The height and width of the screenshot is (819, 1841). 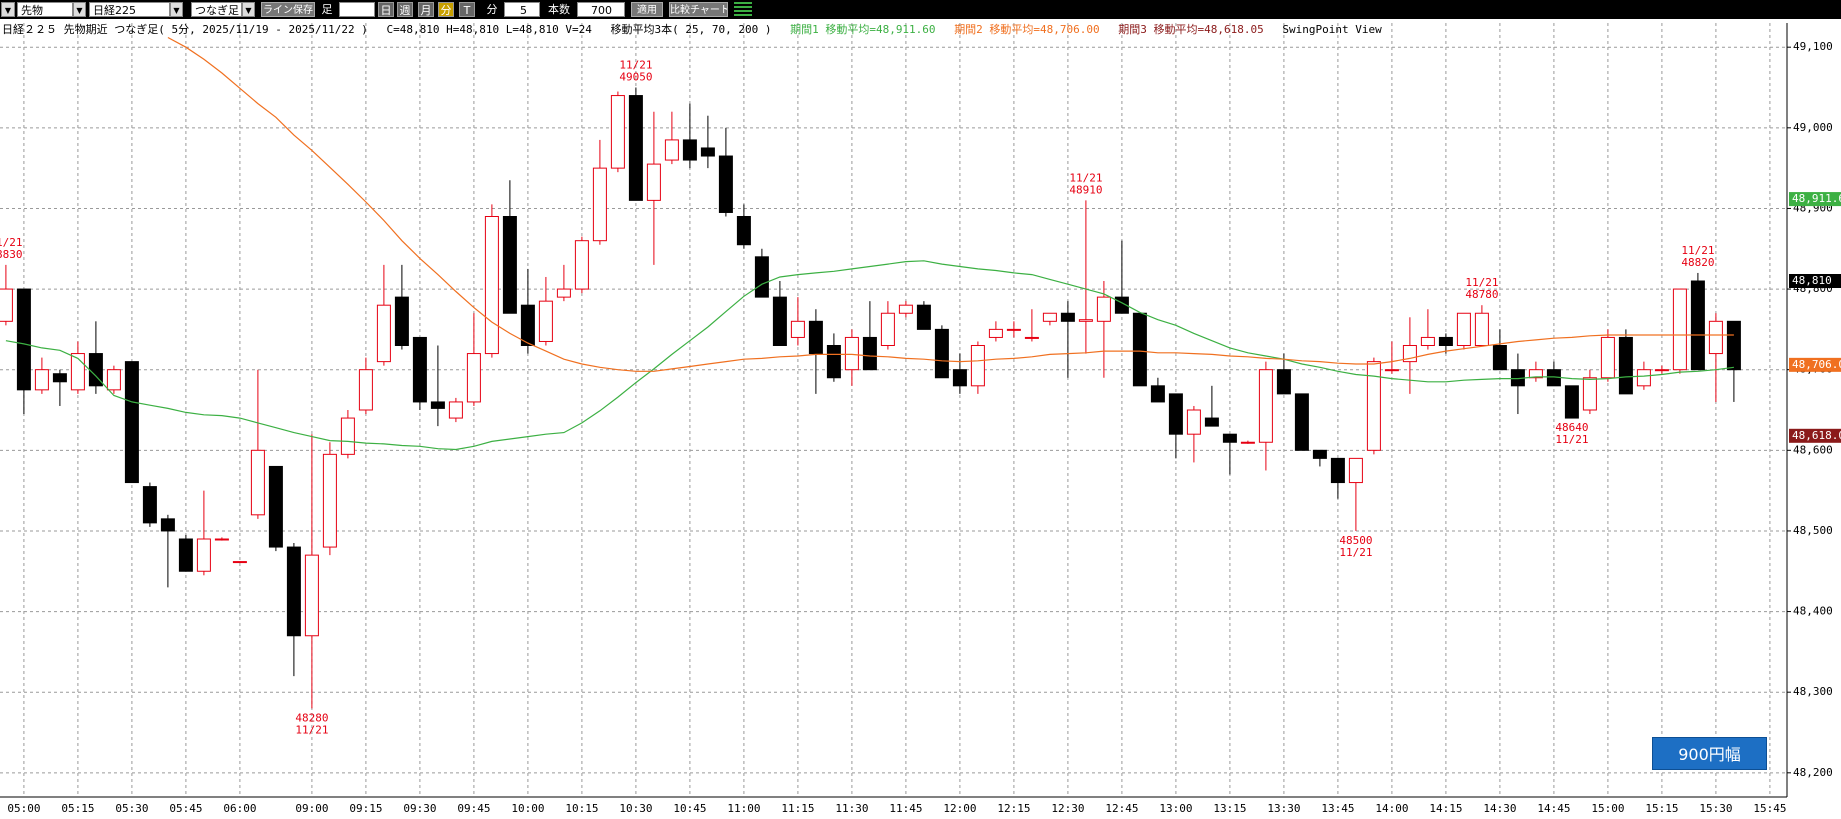 I want to click on x-tick-label: 15:15, so click(x=1661, y=808).